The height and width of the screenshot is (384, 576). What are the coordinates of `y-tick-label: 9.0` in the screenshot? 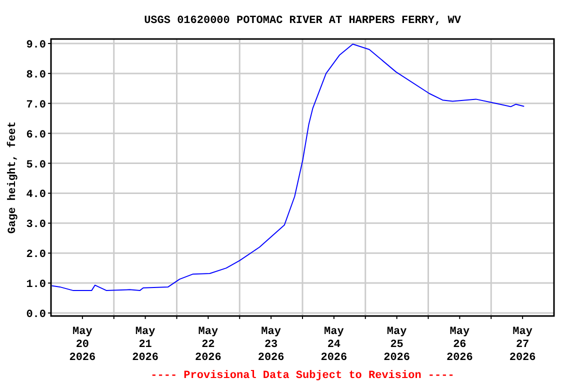 It's located at (36, 45).